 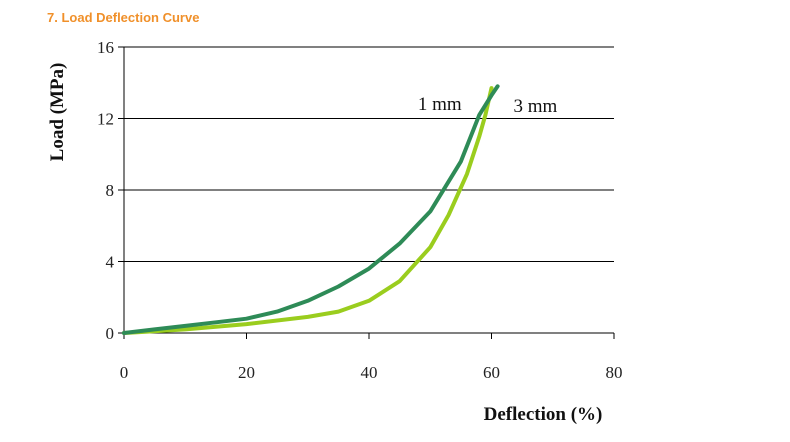 What do you see at coordinates (105, 47) in the screenshot?
I see `y-tick-label: 16` at bounding box center [105, 47].